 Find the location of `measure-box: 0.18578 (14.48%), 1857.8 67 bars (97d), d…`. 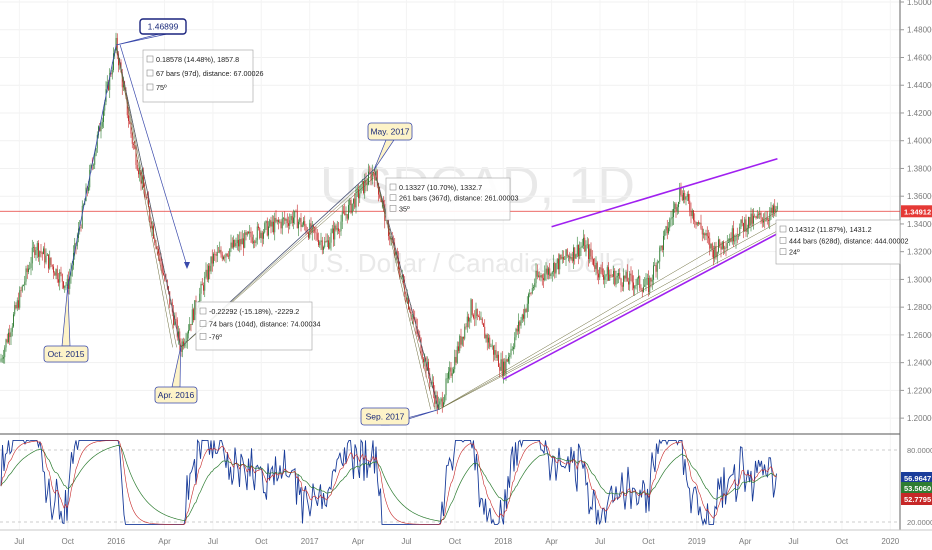

measure-box: 0.18578 (14.48%), 1857.8 67 bars (97d), d… is located at coordinates (203, 76).